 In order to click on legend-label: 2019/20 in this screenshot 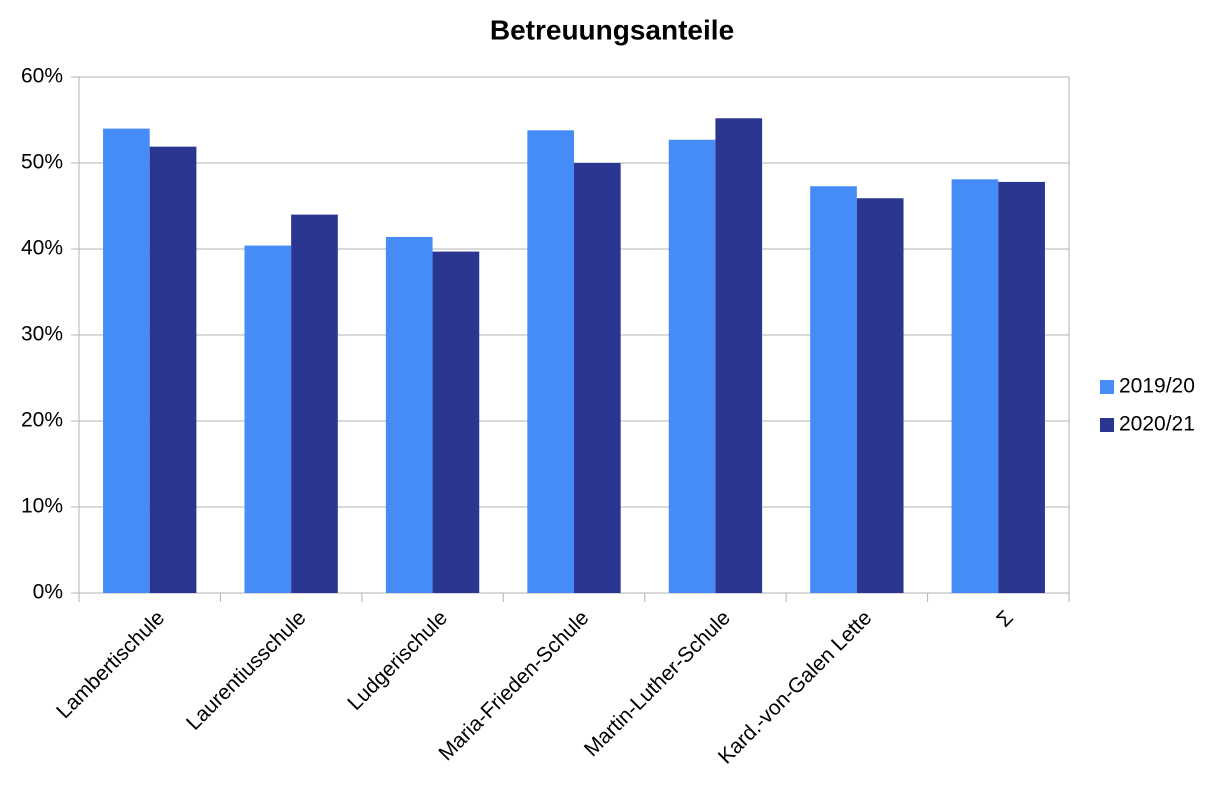, I will do `click(1157, 386)`.